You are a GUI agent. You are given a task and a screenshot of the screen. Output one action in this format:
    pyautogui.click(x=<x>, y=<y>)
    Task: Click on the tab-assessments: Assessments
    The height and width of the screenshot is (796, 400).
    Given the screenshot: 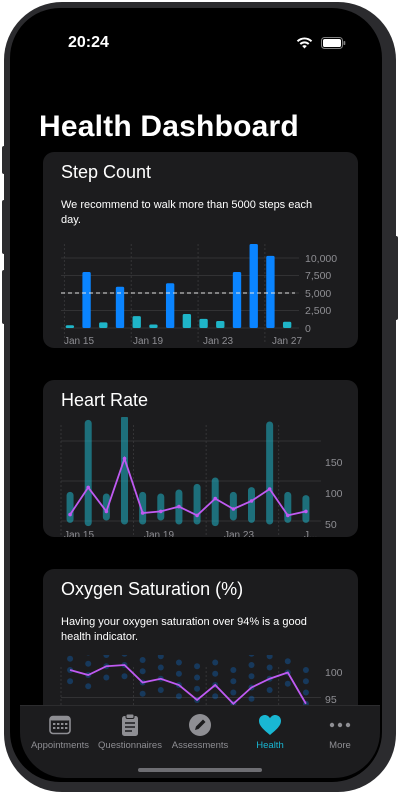 What is the action you would take?
    pyautogui.click(x=200, y=731)
    